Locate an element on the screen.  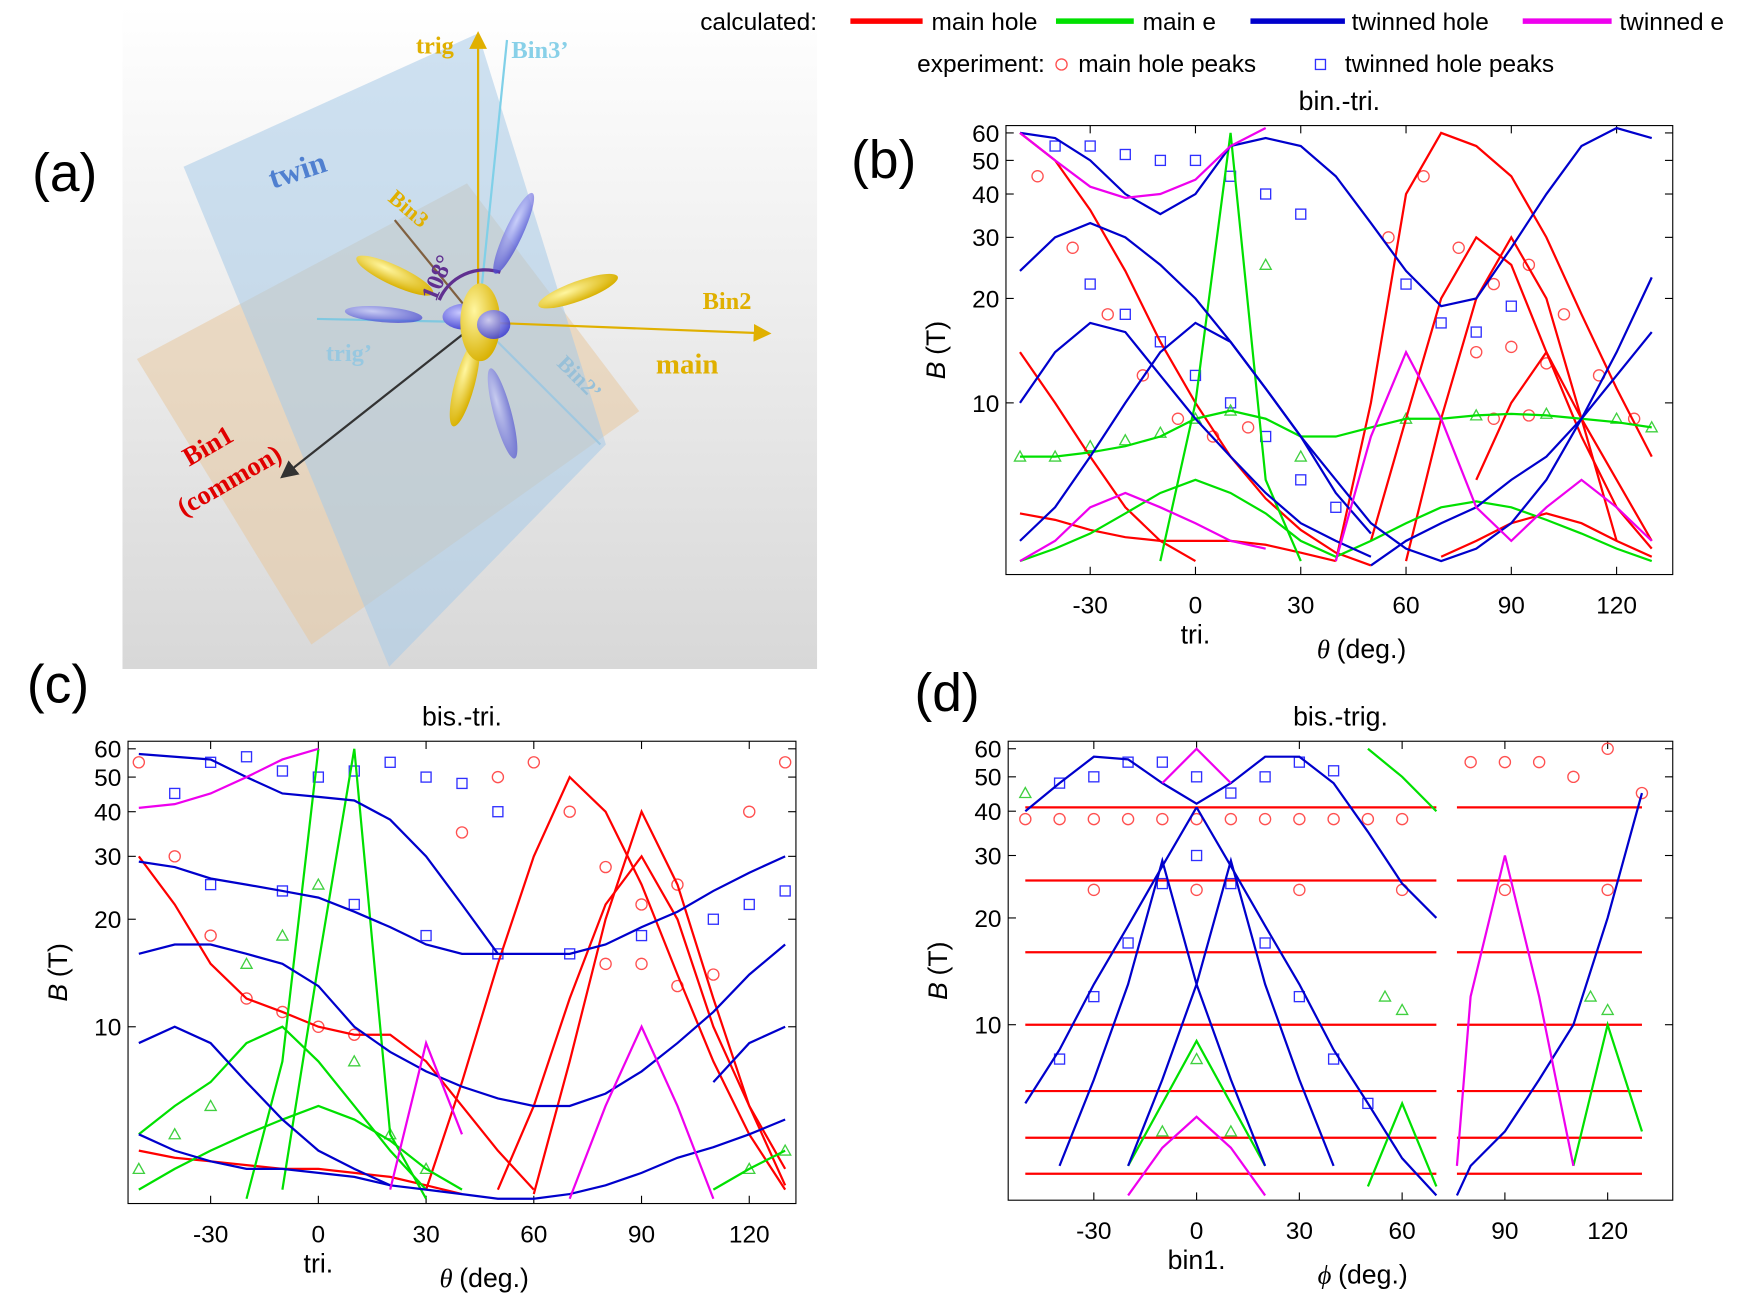
legend-heading: experiment: is located at coordinates (981, 64).